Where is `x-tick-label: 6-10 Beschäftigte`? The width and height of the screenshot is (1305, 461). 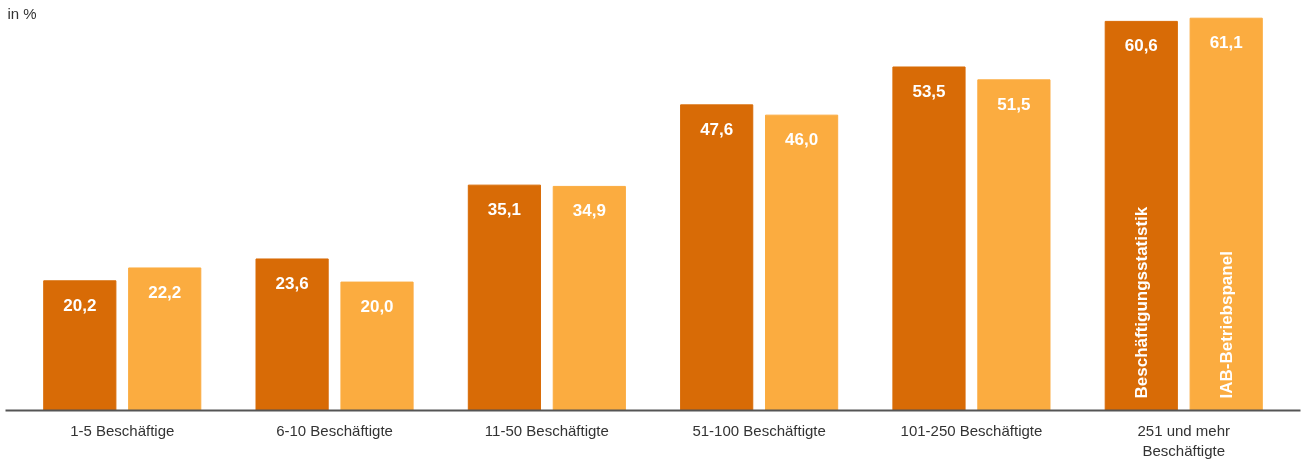 x-tick-label: 6-10 Beschäftigte is located at coordinates (334, 430).